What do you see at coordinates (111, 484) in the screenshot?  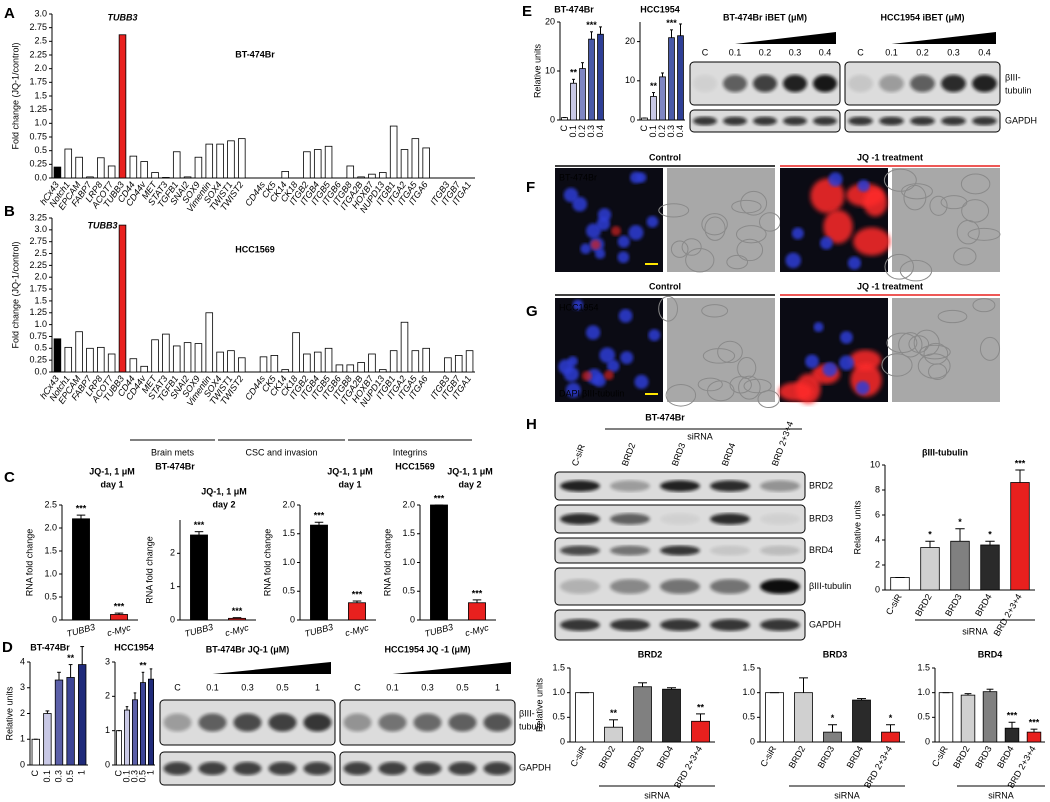 I see `chart-title: day 1` at bounding box center [111, 484].